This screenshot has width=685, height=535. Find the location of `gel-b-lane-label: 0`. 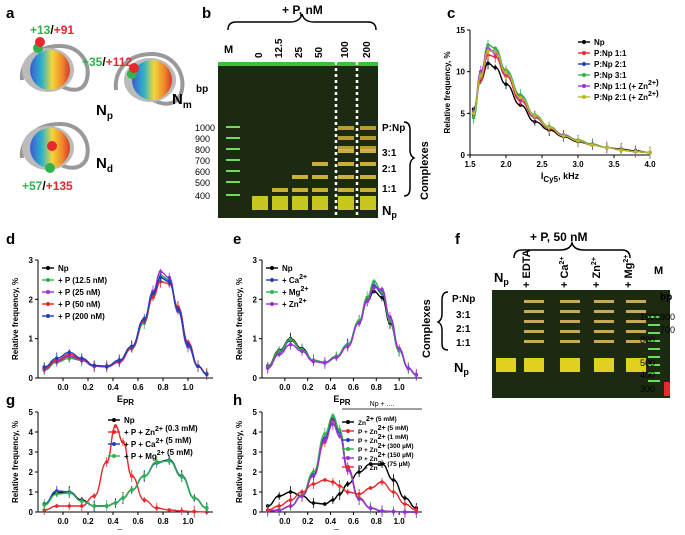

gel-b-lane-label: 0 is located at coordinates (259, 55).